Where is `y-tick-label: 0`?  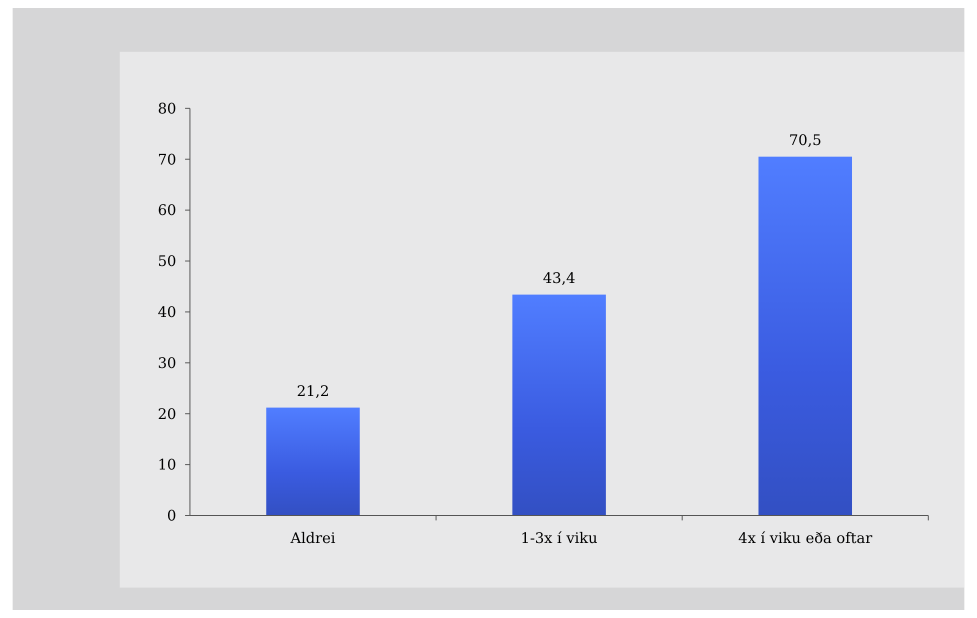
y-tick-label: 0 is located at coordinates (171, 516).